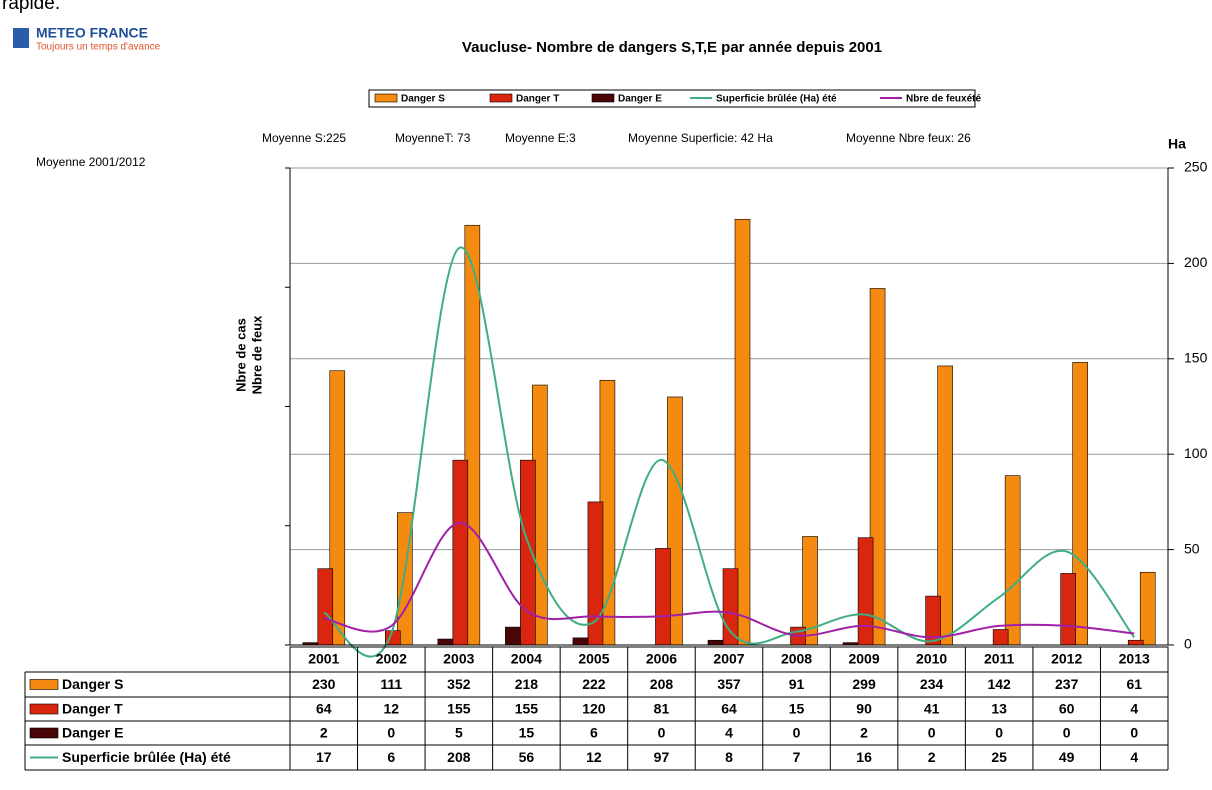  I want to click on table-cell: 56, so click(527, 757).